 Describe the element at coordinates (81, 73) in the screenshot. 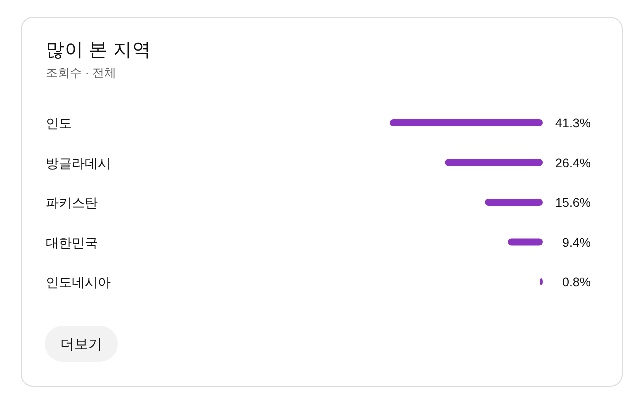

I see `subtitle: 조회수 · 전체` at that location.